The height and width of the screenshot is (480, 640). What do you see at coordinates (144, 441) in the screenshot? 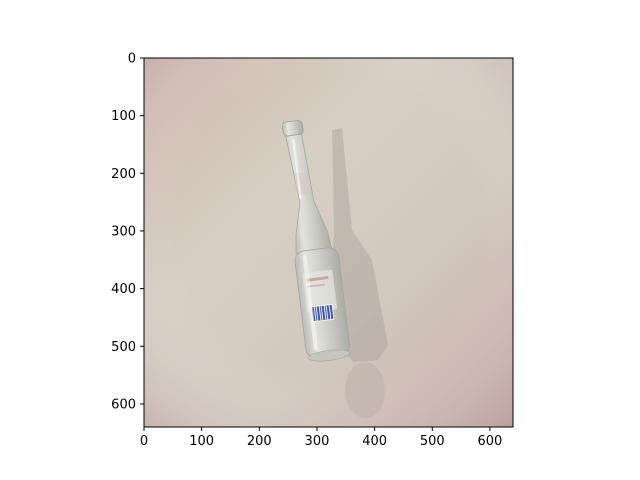
I see `x-tick-label: 0` at bounding box center [144, 441].